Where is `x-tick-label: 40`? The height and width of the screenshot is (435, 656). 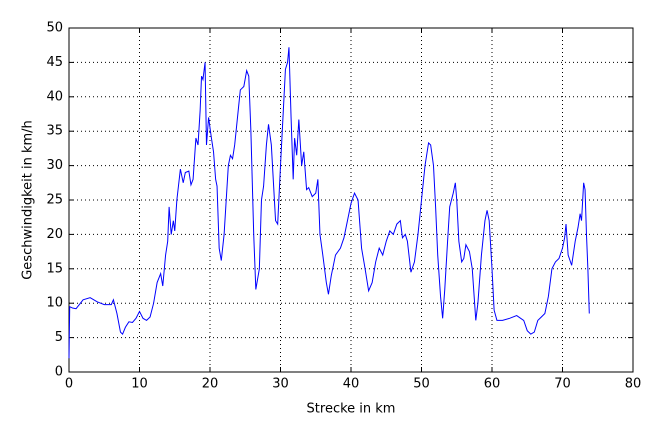 x-tick-label: 40 is located at coordinates (351, 384).